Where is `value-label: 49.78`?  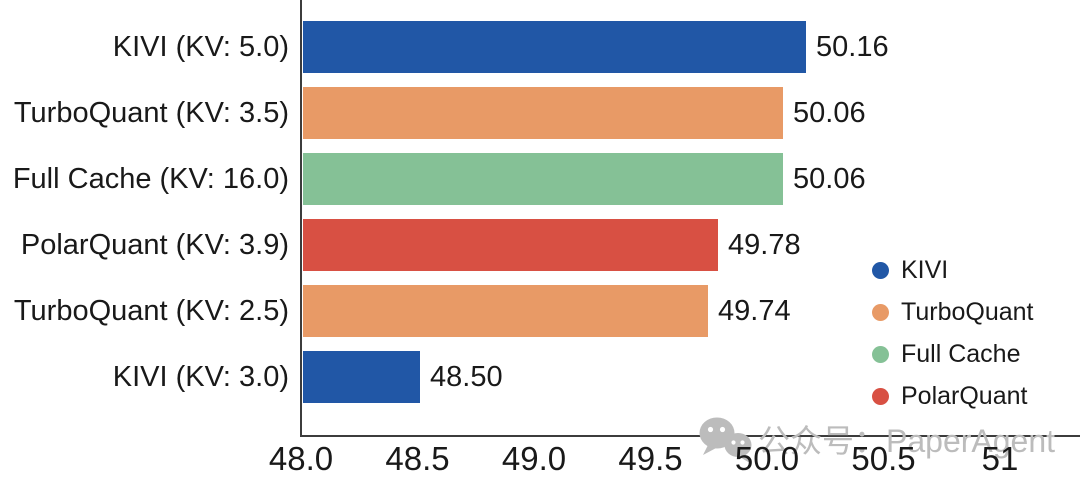
value-label: 49.78 is located at coordinates (764, 245).